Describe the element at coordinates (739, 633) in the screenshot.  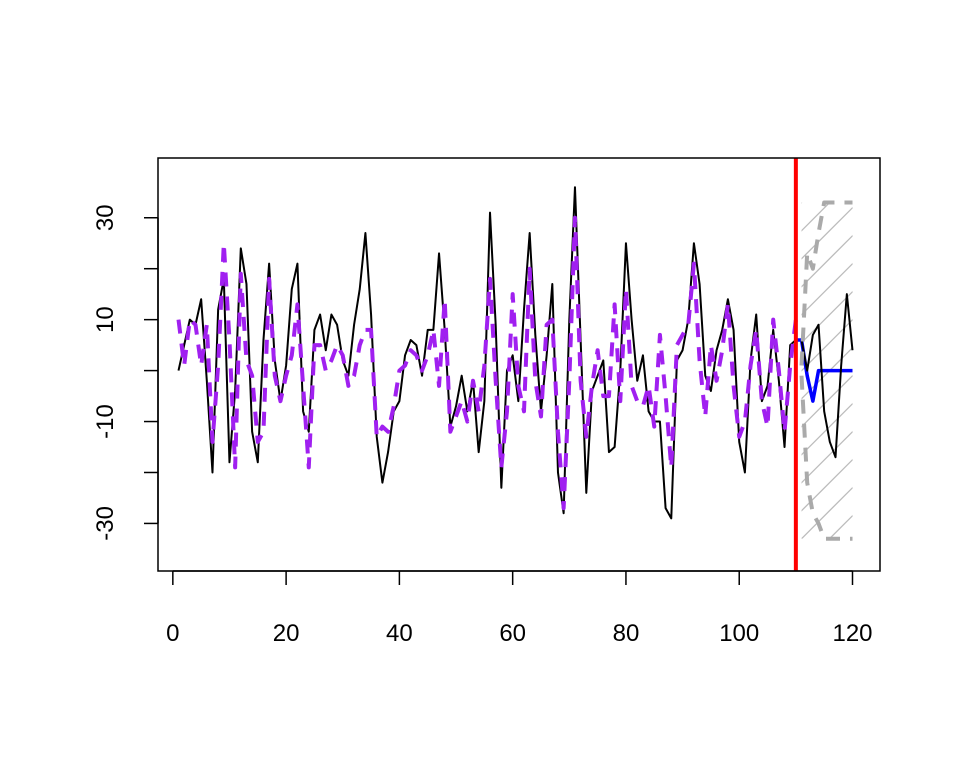
I see `x-tick-label: 100` at that location.